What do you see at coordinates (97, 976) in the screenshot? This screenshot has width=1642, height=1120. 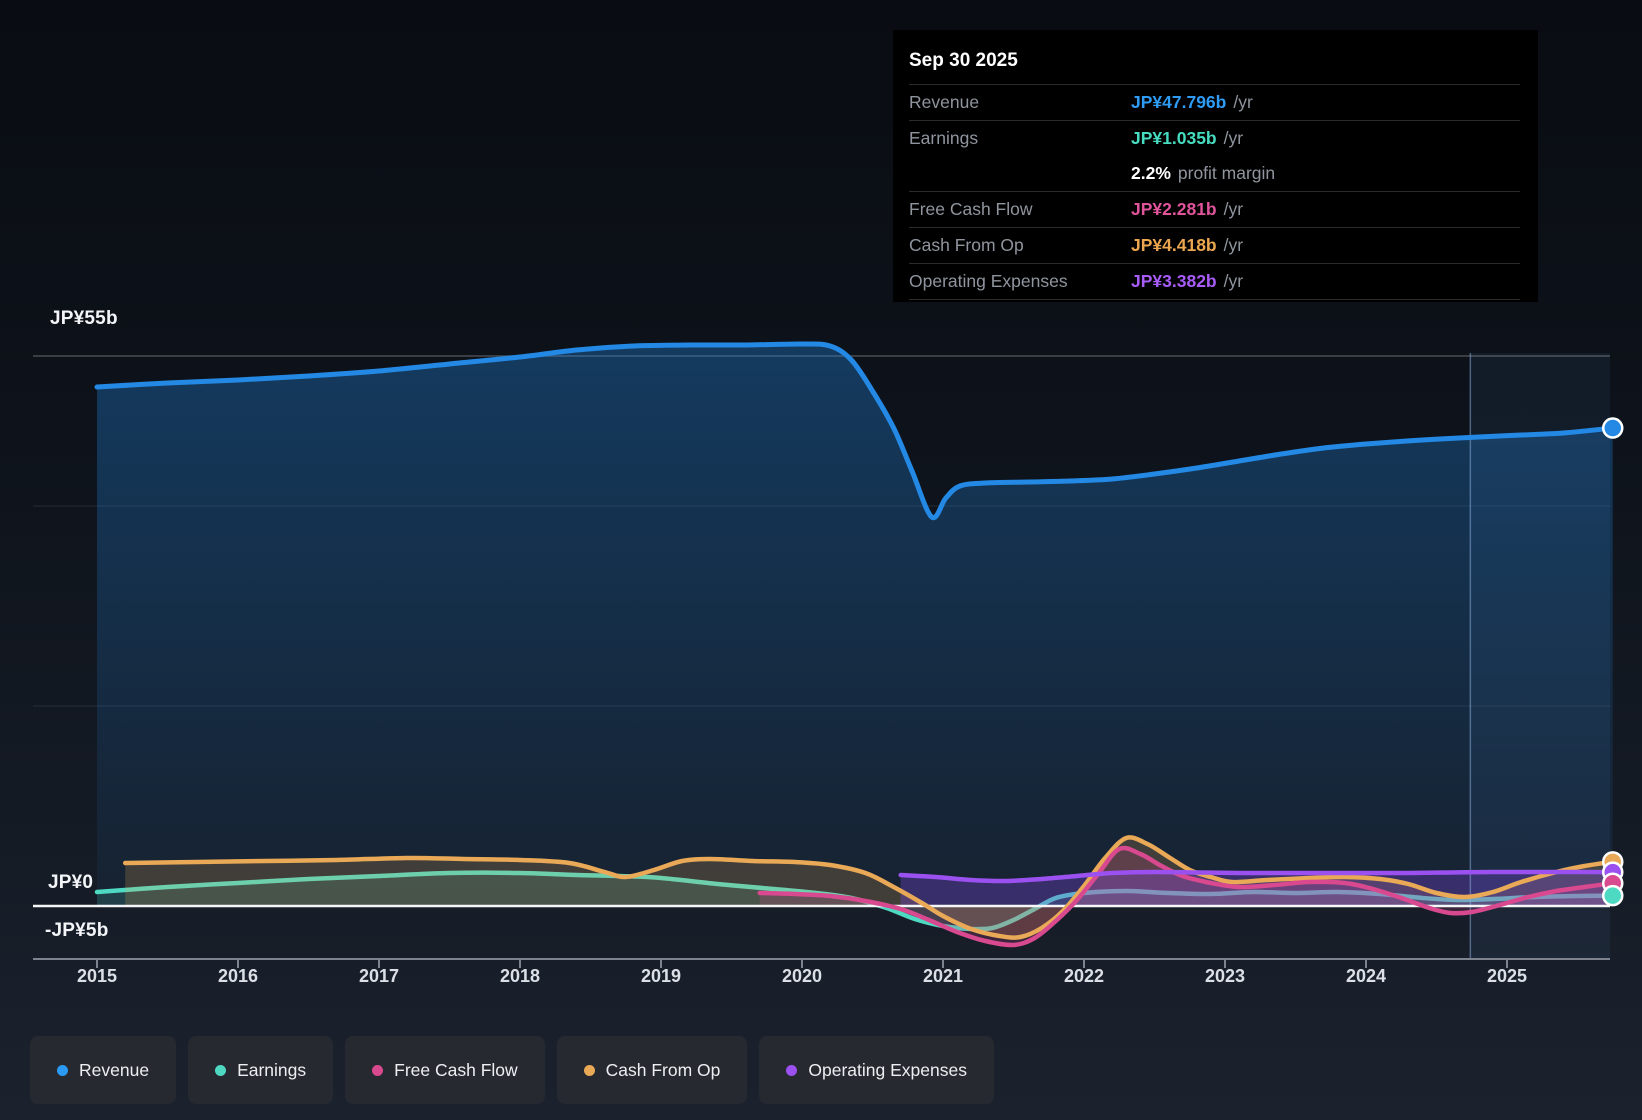 I see `x-year-label: 2015` at bounding box center [97, 976].